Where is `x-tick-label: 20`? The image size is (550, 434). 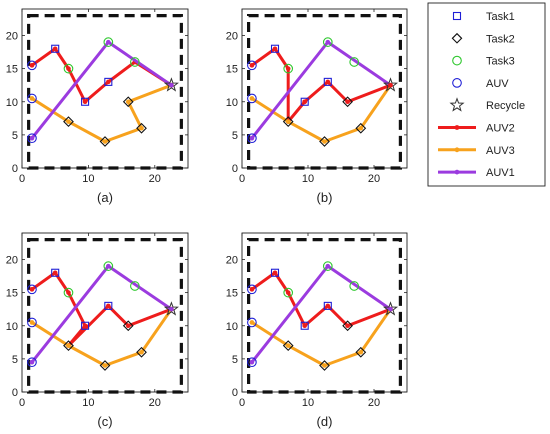 x-tick-label: 20 is located at coordinates (155, 179).